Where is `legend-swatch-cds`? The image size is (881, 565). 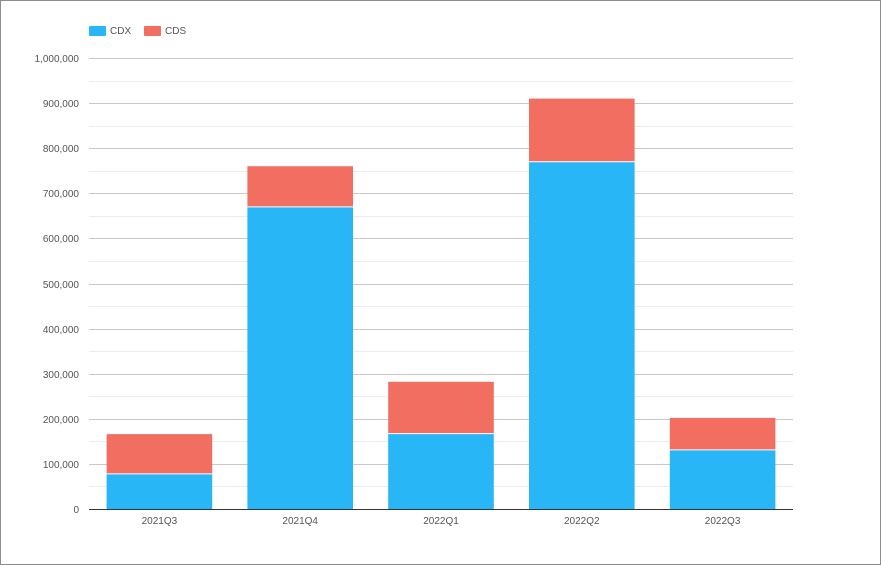 legend-swatch-cds is located at coordinates (152, 31).